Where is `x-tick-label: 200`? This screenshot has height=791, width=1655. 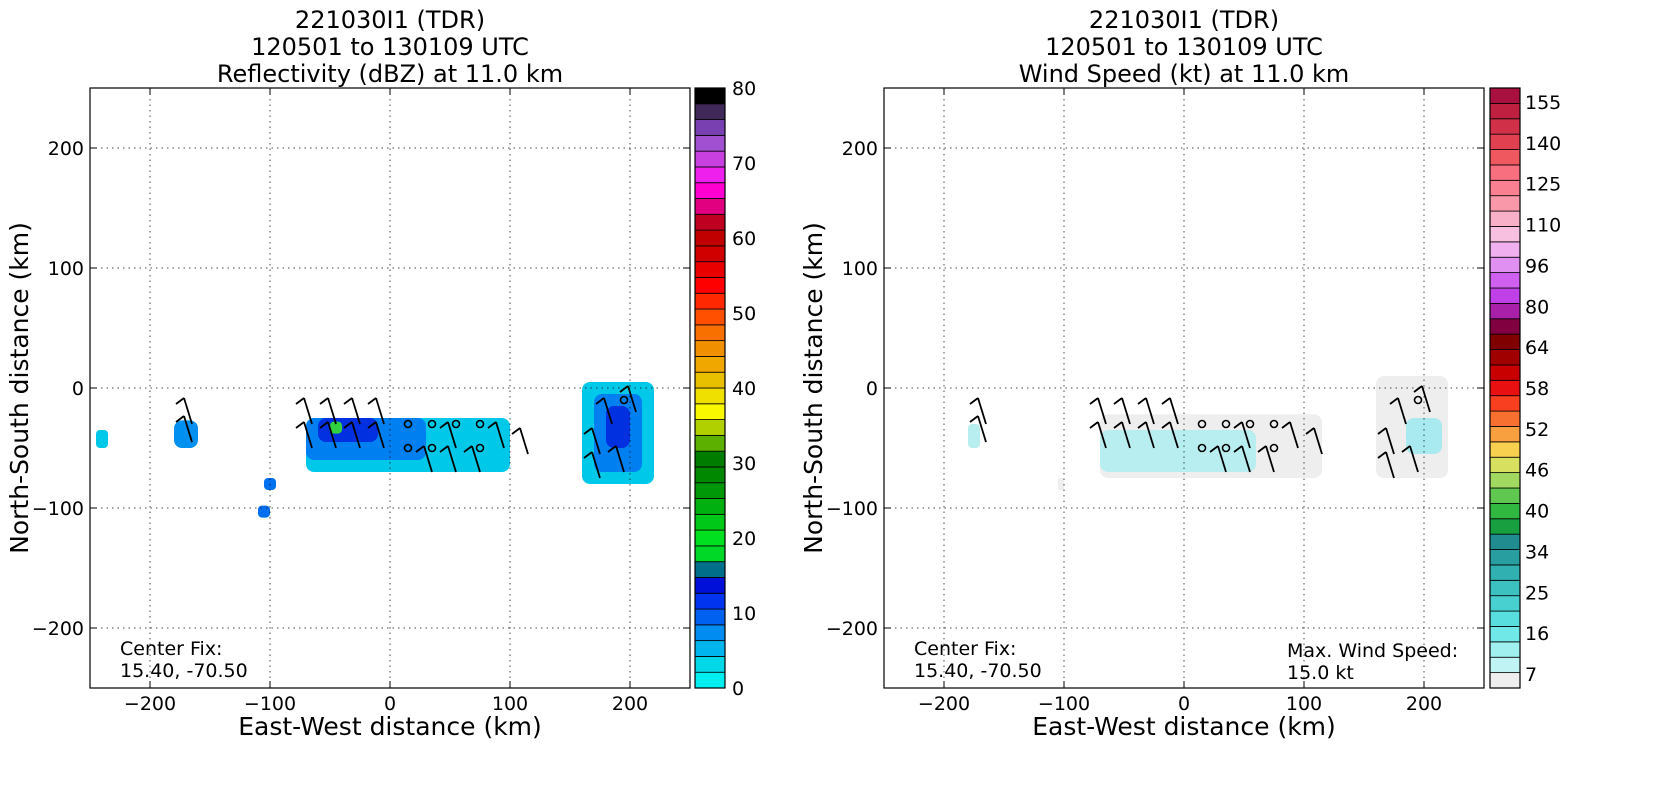
x-tick-label: 200 is located at coordinates (630, 704).